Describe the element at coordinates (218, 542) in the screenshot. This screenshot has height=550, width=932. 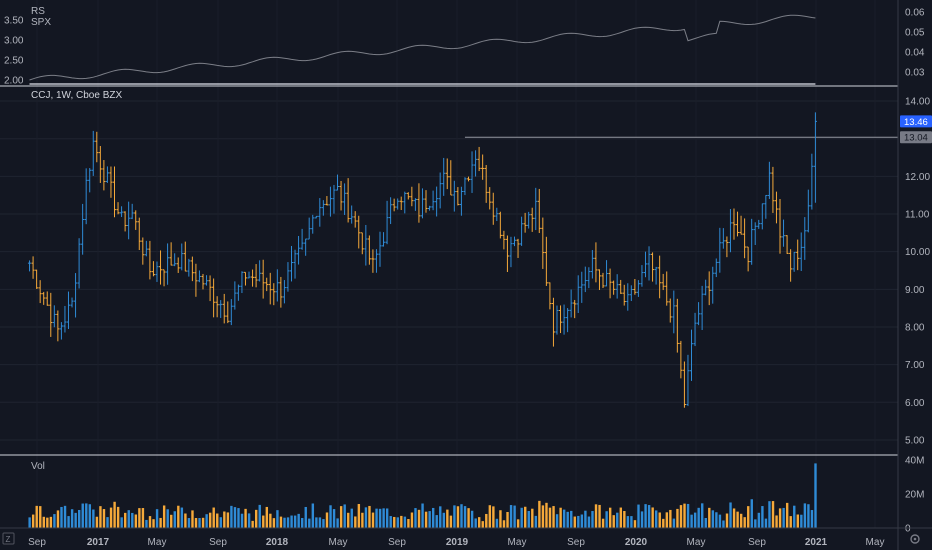
I see `time-tick-label: Sep` at that location.